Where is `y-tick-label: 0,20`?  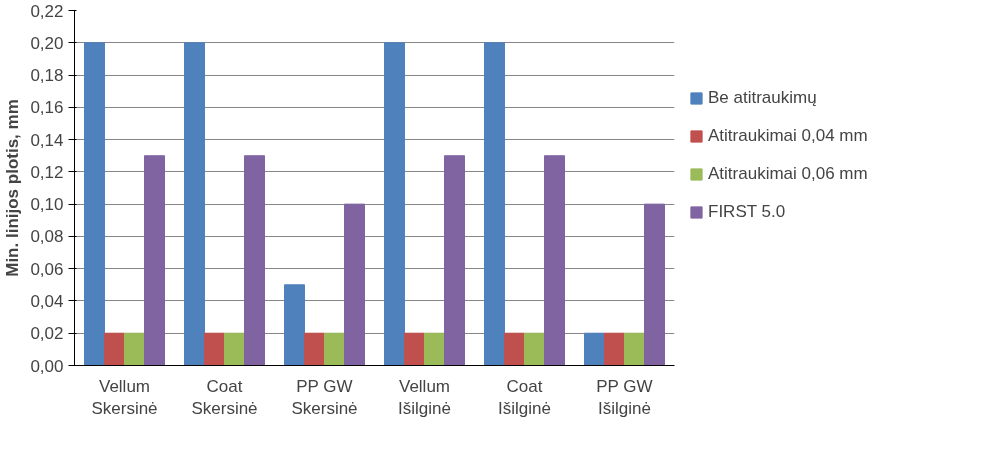 y-tick-label: 0,20 is located at coordinates (47, 43).